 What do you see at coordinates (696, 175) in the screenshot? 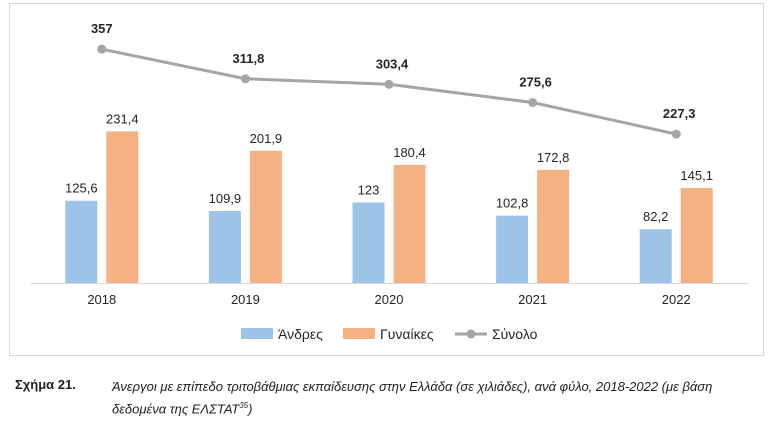
I see `data-label-women-2022: 145,1` at bounding box center [696, 175].